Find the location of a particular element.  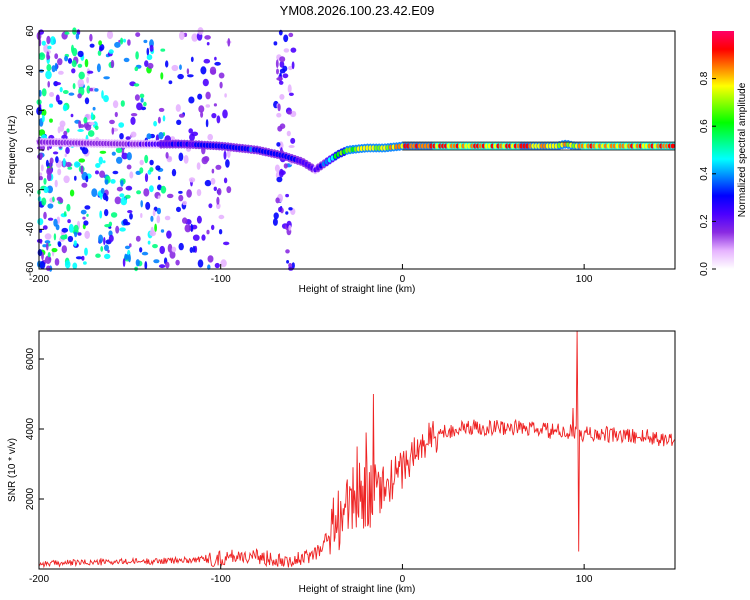

snr-x-tick-label: 0 is located at coordinates (403, 579).